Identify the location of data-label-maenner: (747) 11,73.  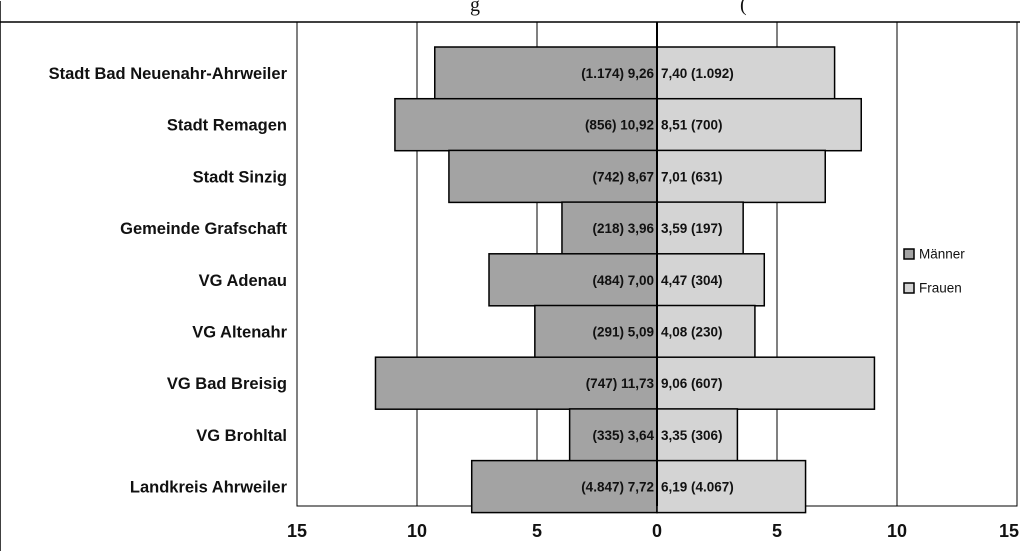
(620, 383).